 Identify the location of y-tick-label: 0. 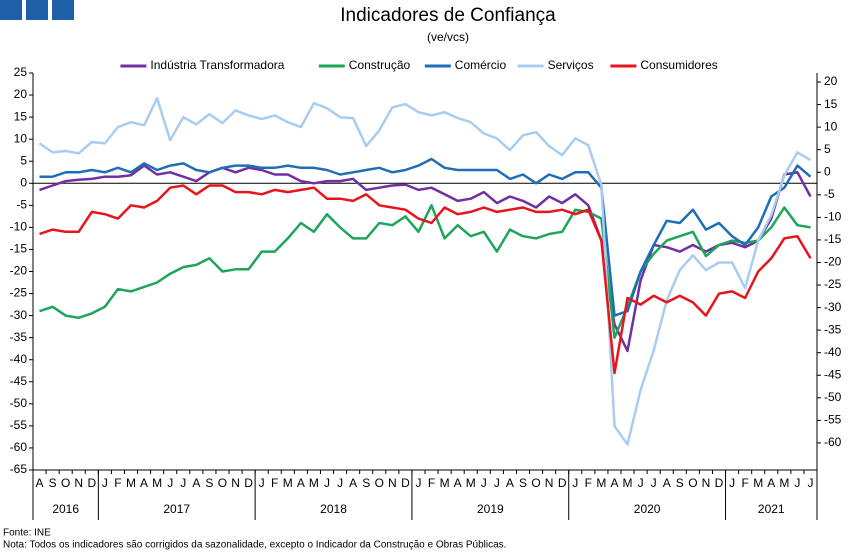
(23, 182).